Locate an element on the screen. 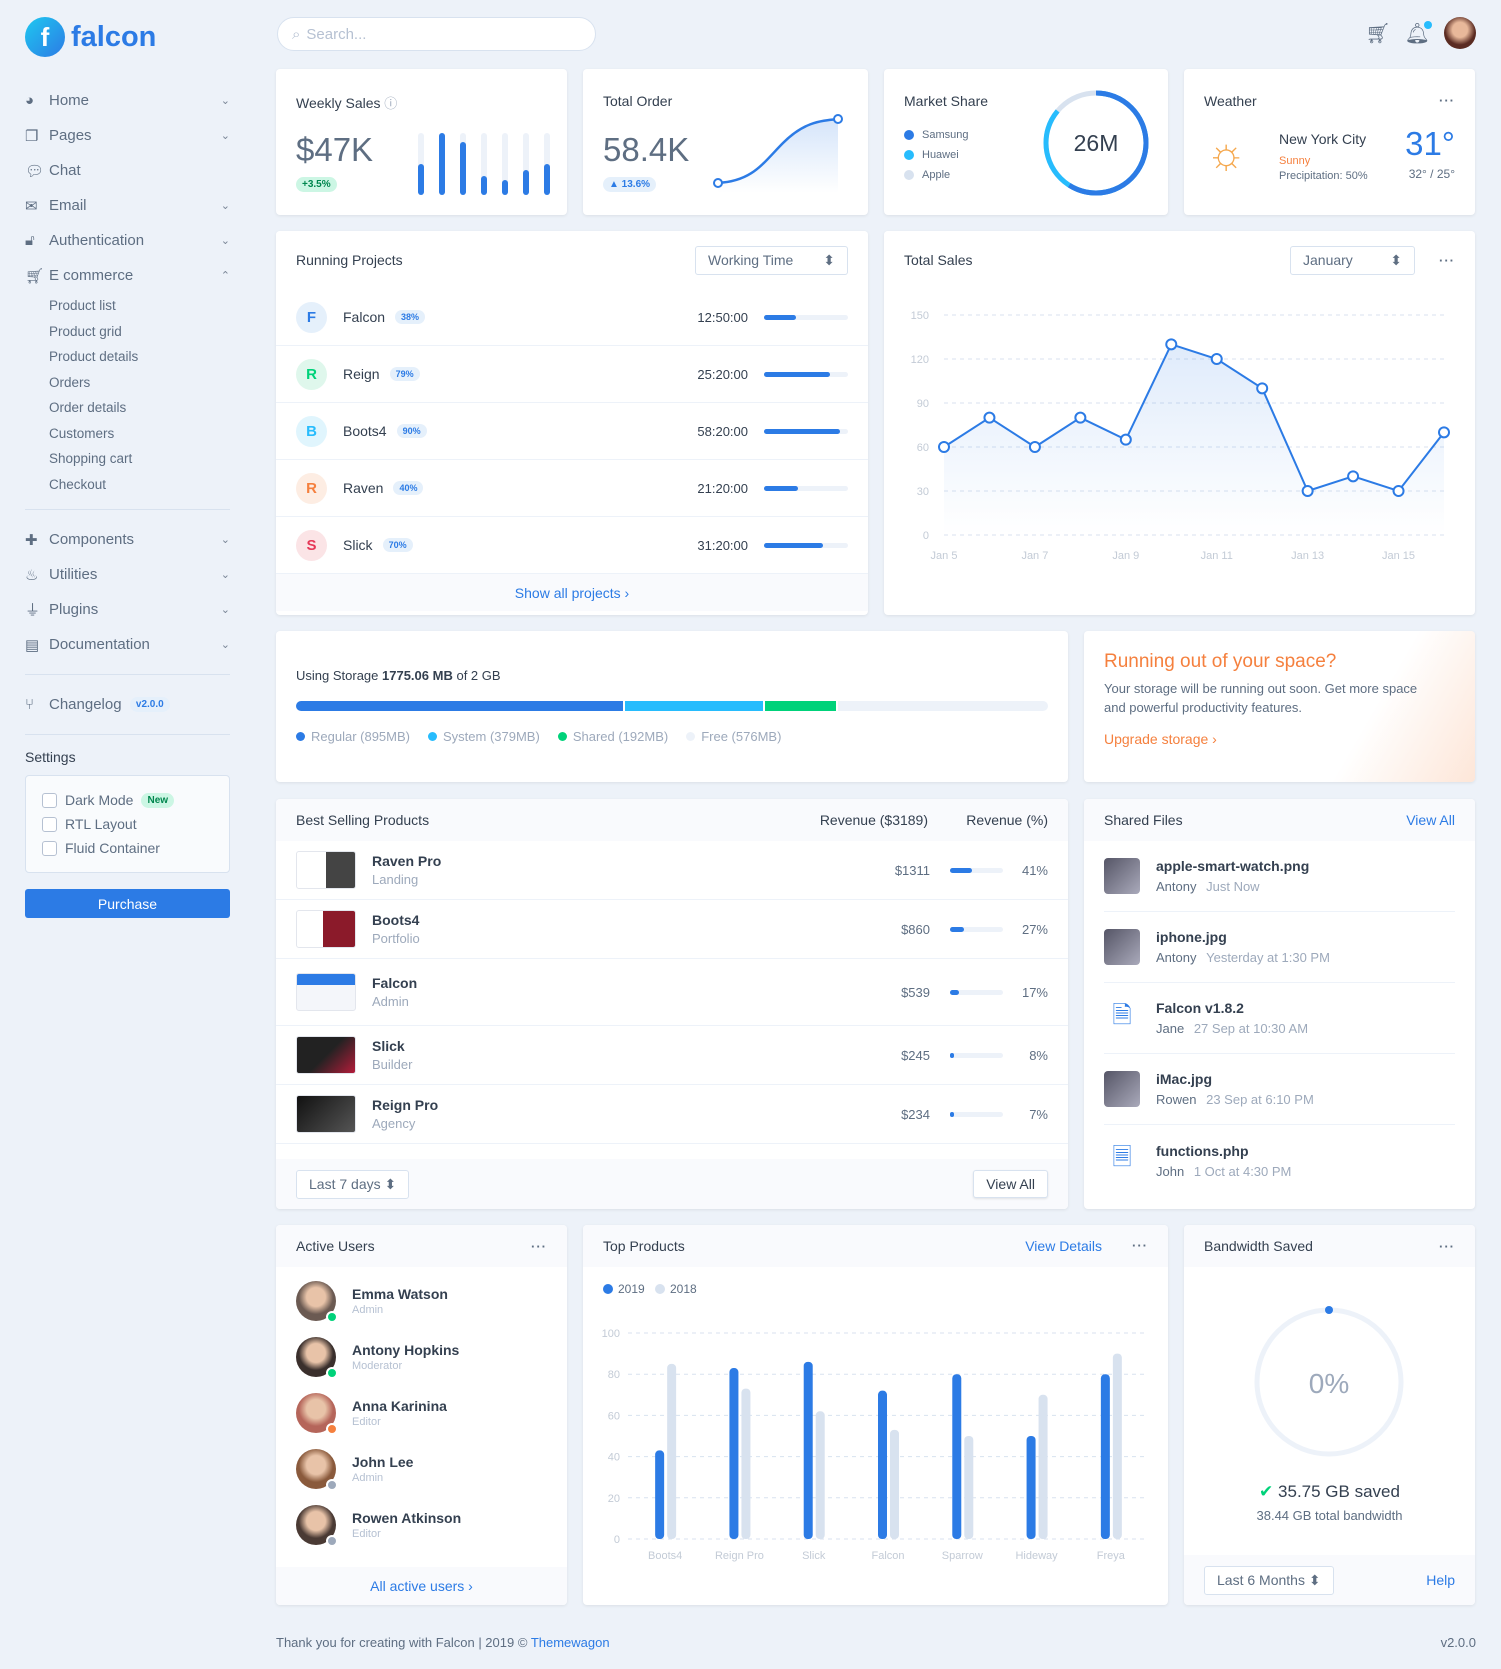  sidebar-subitem: Customers is located at coordinates (82, 433).